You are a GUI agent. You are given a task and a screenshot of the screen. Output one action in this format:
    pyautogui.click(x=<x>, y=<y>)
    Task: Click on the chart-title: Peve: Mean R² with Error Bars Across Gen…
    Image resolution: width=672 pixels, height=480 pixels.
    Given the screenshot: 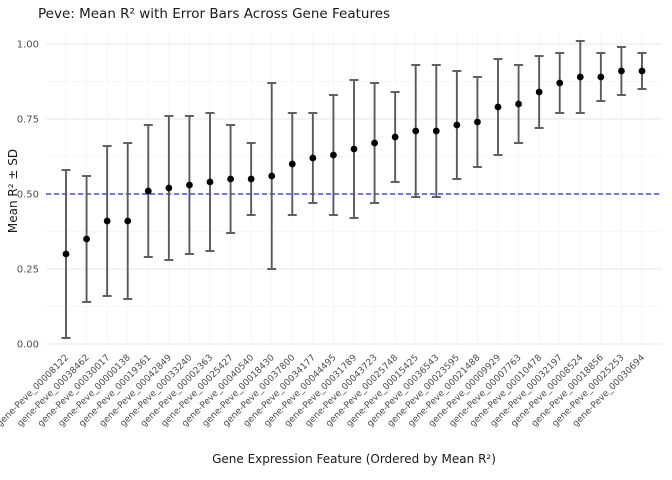 What is the action you would take?
    pyautogui.click(x=214, y=14)
    